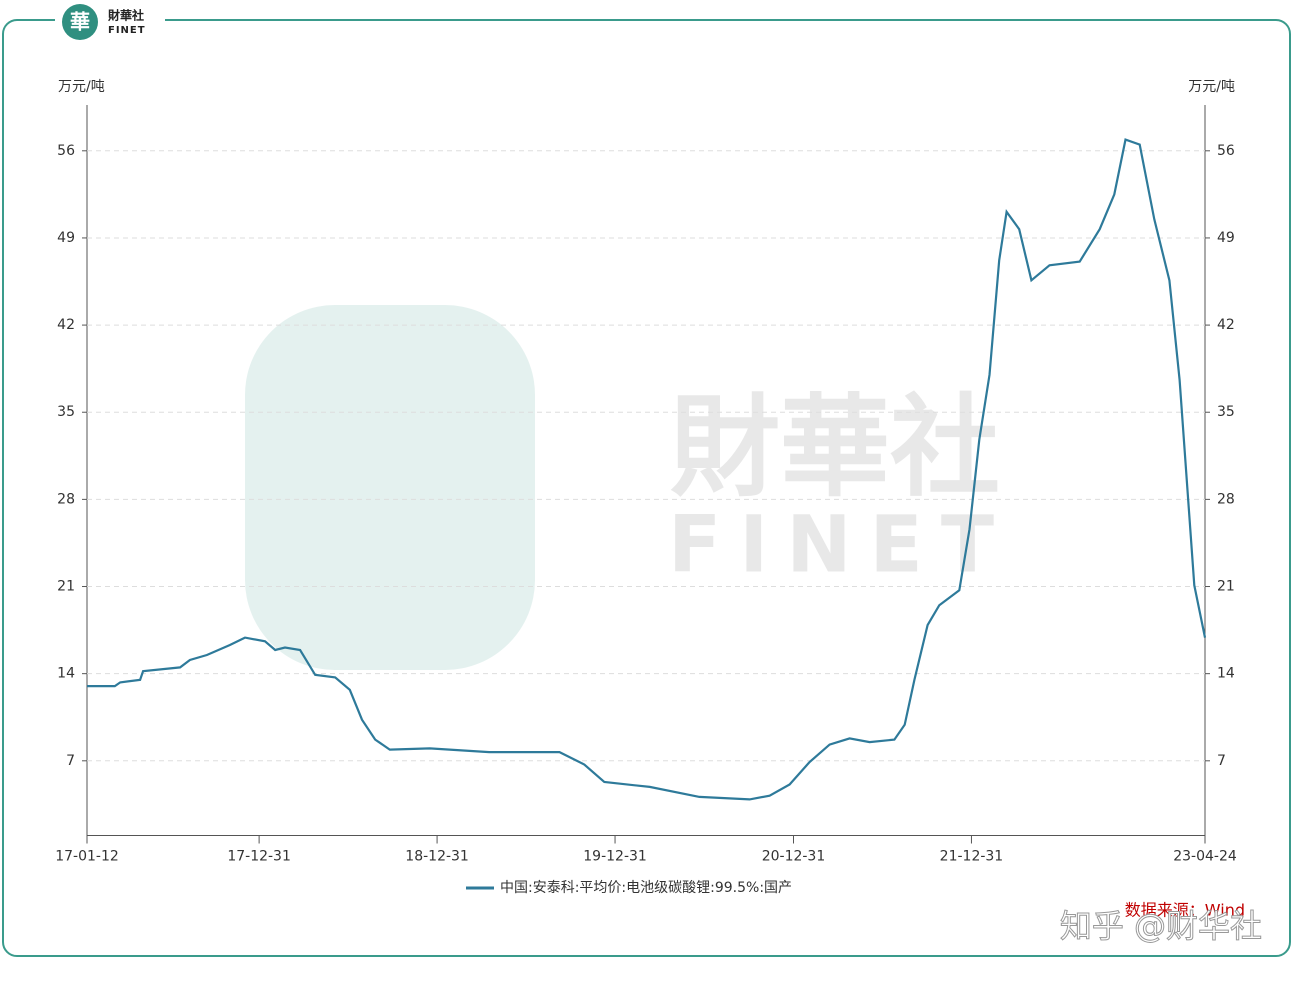  What do you see at coordinates (1226, 238) in the screenshot?
I see `y2-tick-label: 49` at bounding box center [1226, 238].